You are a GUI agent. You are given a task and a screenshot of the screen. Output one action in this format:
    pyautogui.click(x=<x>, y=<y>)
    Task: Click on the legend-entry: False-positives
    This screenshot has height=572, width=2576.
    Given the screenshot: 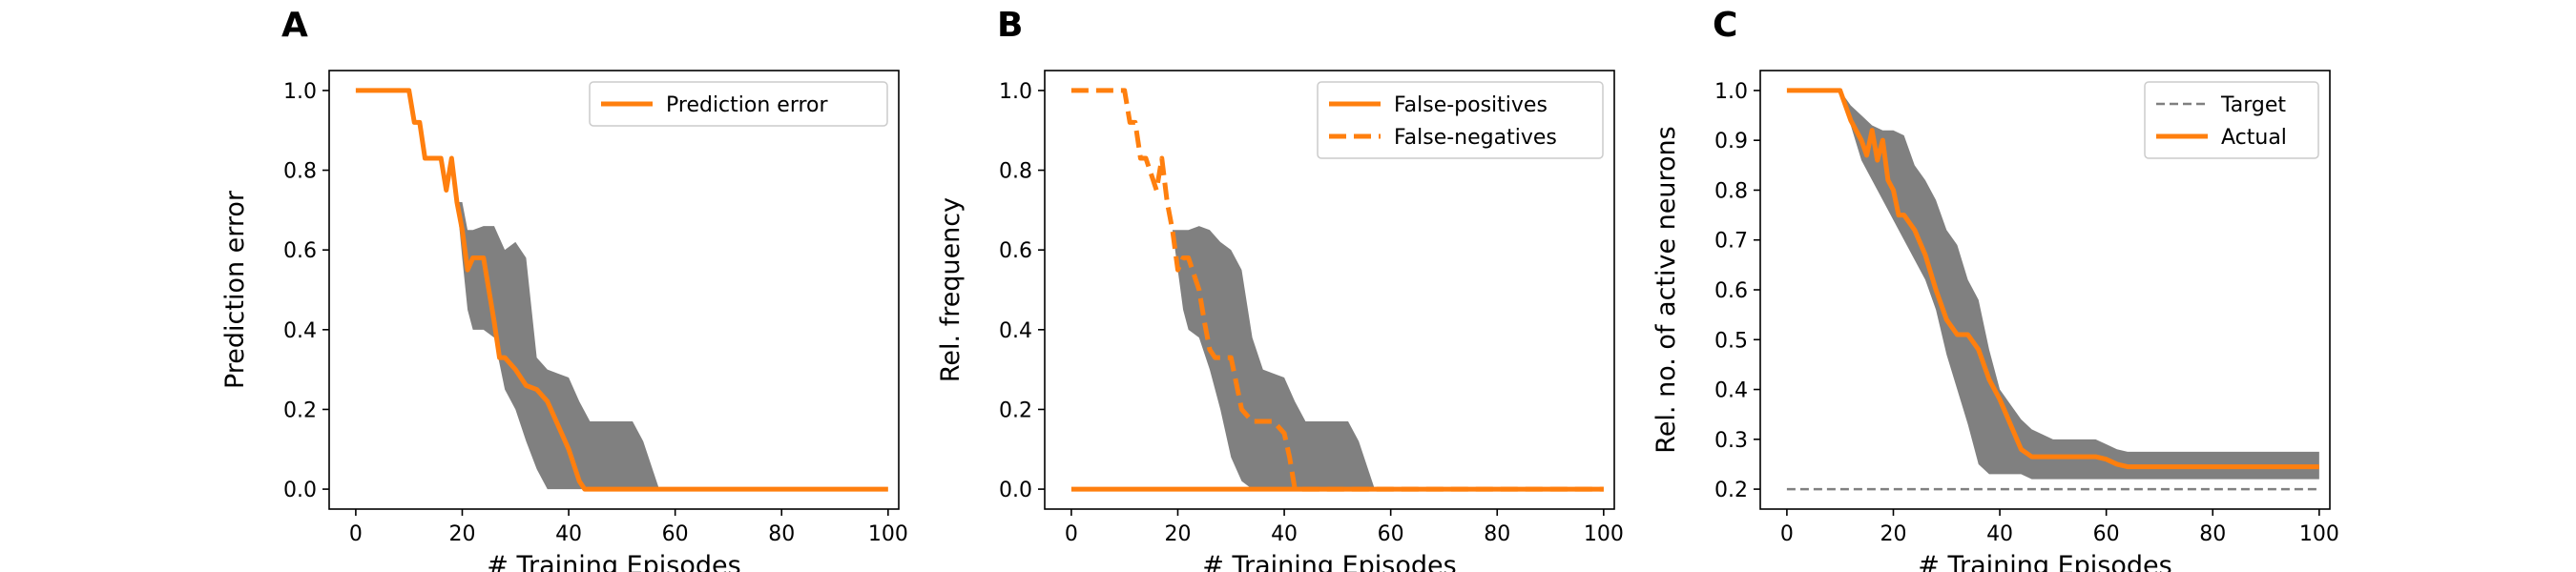 What is the action you would take?
    pyautogui.click(x=1471, y=105)
    